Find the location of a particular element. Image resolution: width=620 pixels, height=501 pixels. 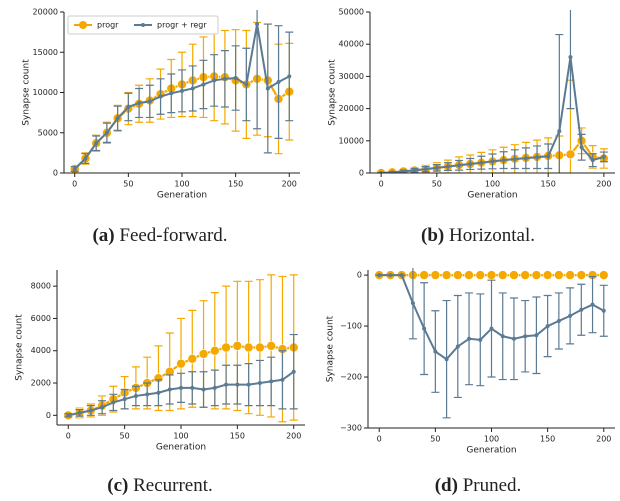

caption: (a) Feed-forward. is located at coordinates (159, 235).